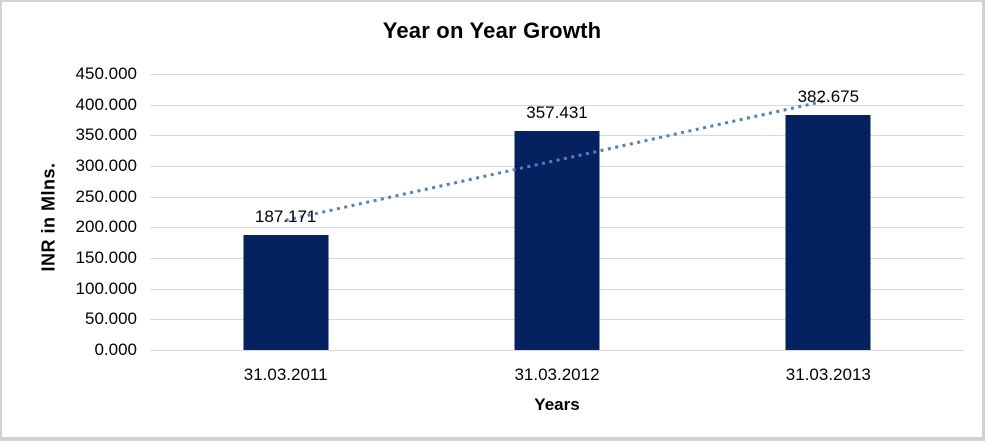 Image resolution: width=985 pixels, height=441 pixels. Describe the element at coordinates (285, 217) in the screenshot. I see `data-label: 187.171` at that location.